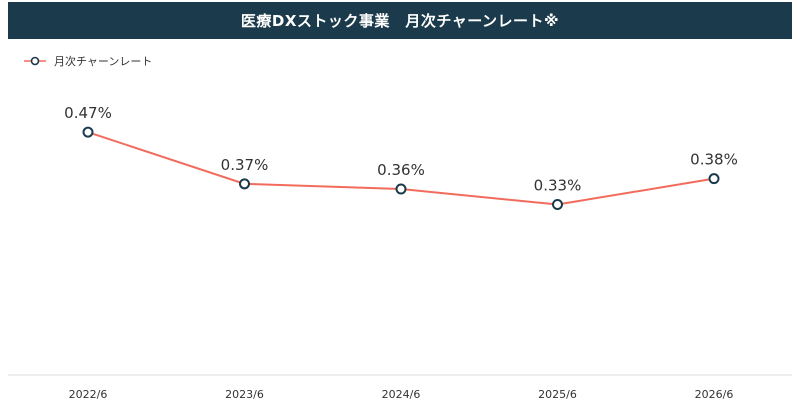 This screenshot has height=413, width=800. I want to click on legend: 月次チャーンレート, so click(88, 61).